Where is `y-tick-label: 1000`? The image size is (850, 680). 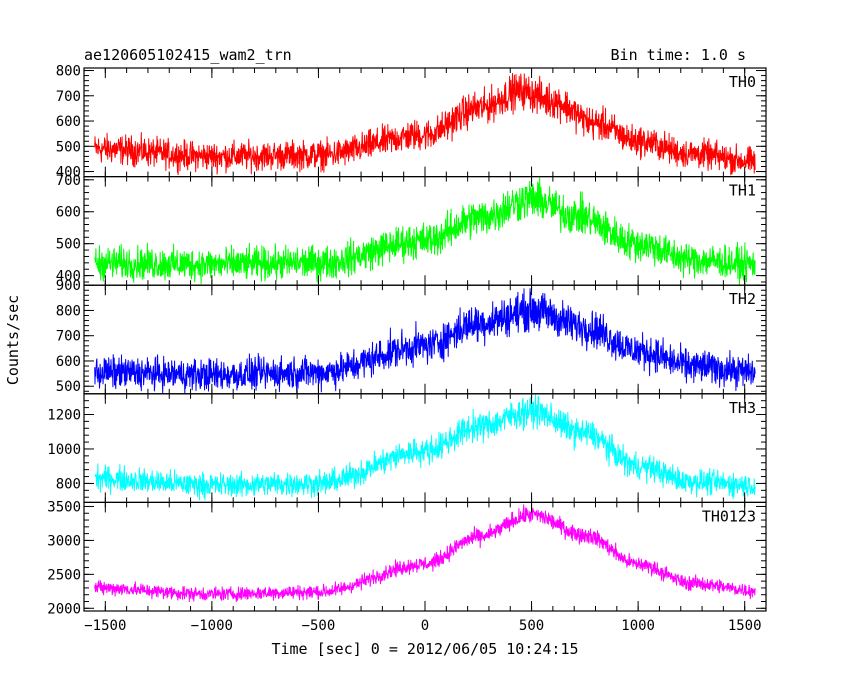 y-tick-label: 1000 is located at coordinates (64, 450).